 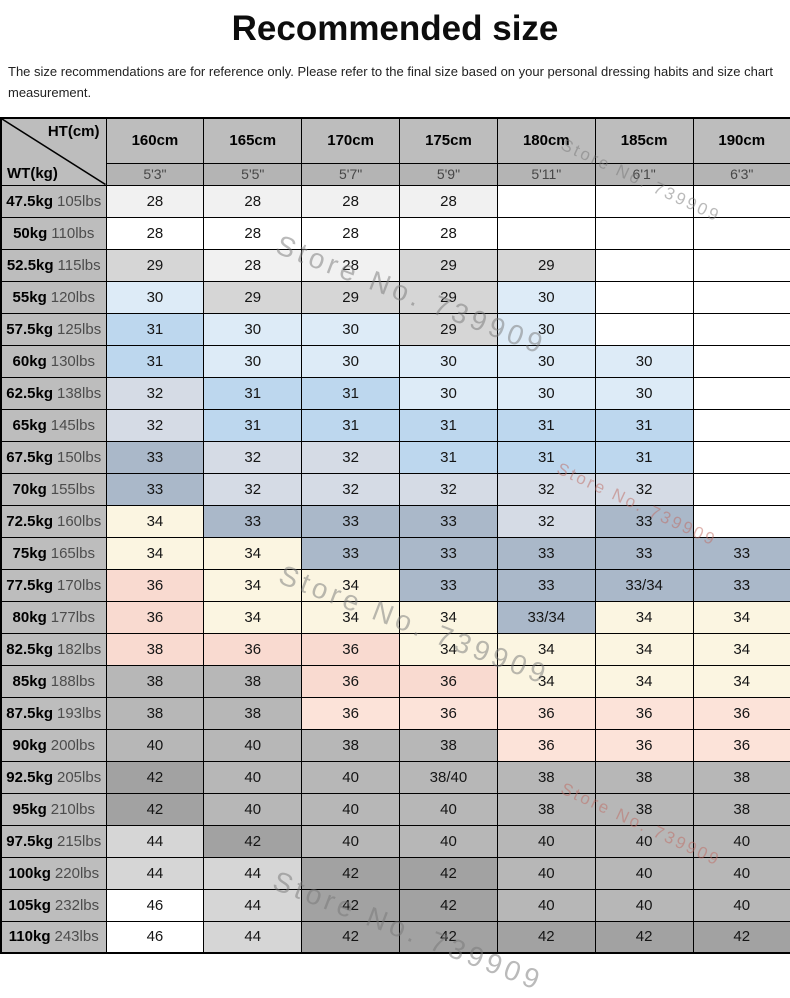 I want to click on row-weight-lbs: 243lbs, so click(x=76, y=937).